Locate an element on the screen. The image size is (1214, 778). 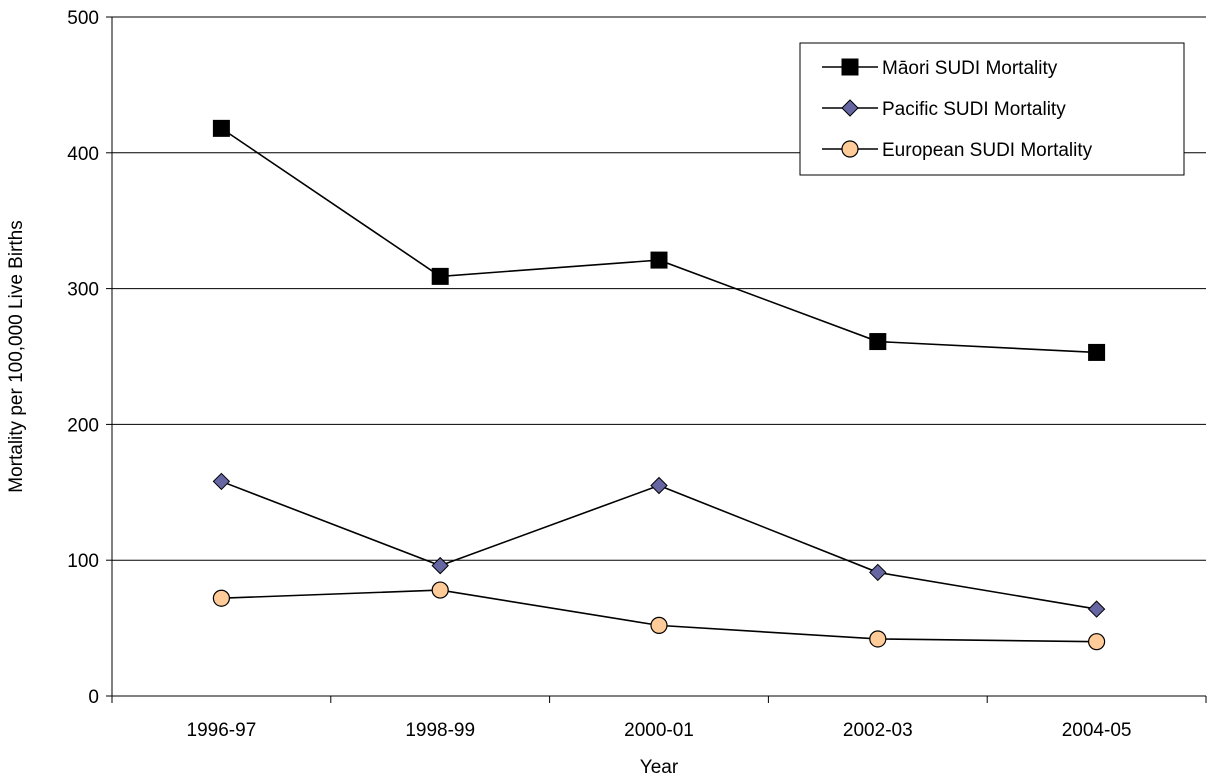
legend-label: Pacific SUDI Mortality is located at coordinates (974, 109).